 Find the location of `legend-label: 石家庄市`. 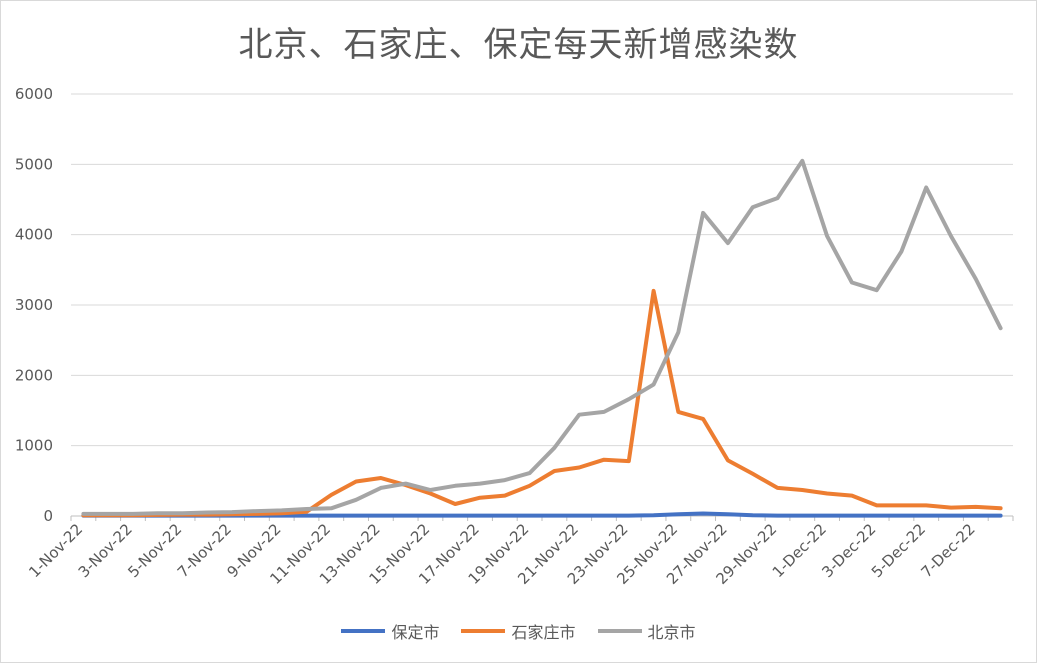

legend-label: 石家庄市 is located at coordinates (543, 632).